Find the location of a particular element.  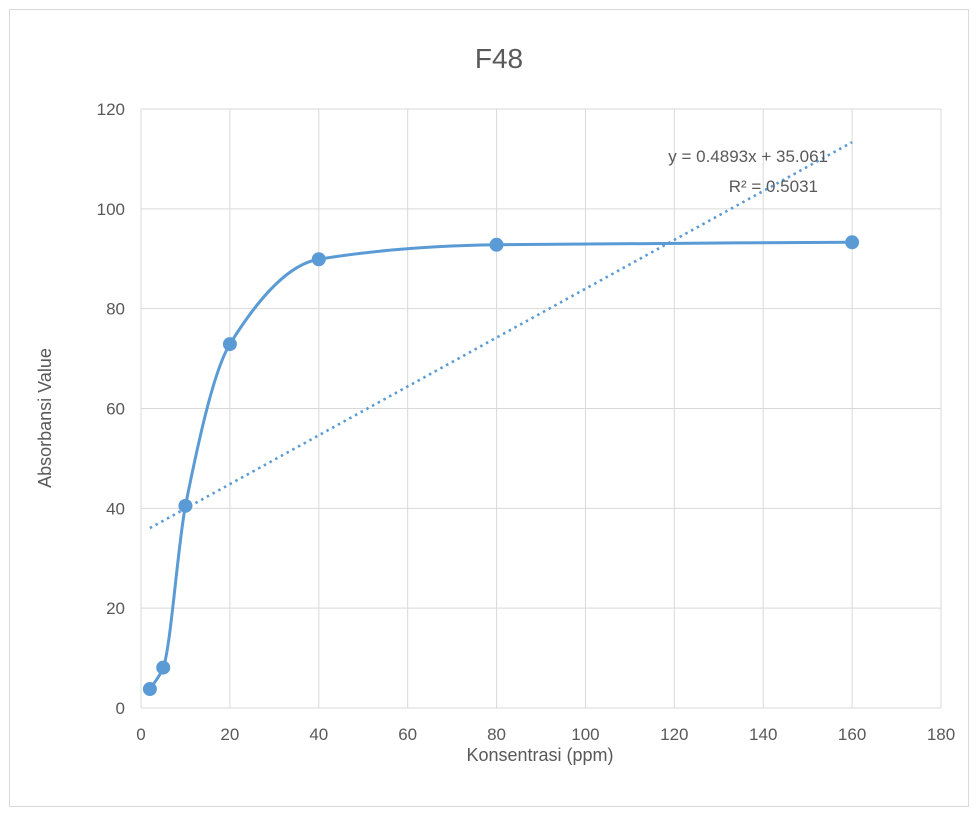

x-tick-label: 100 is located at coordinates (585, 734).